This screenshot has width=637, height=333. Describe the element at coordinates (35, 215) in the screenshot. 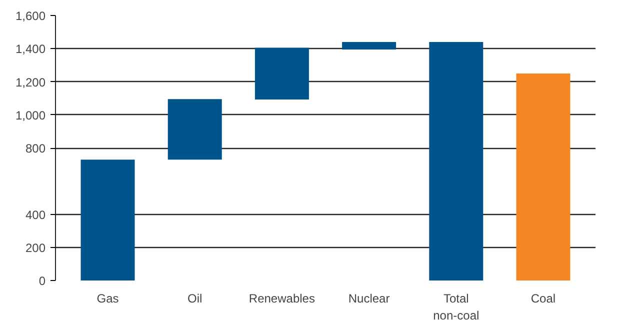

I see `y-tick-label: 400` at that location.